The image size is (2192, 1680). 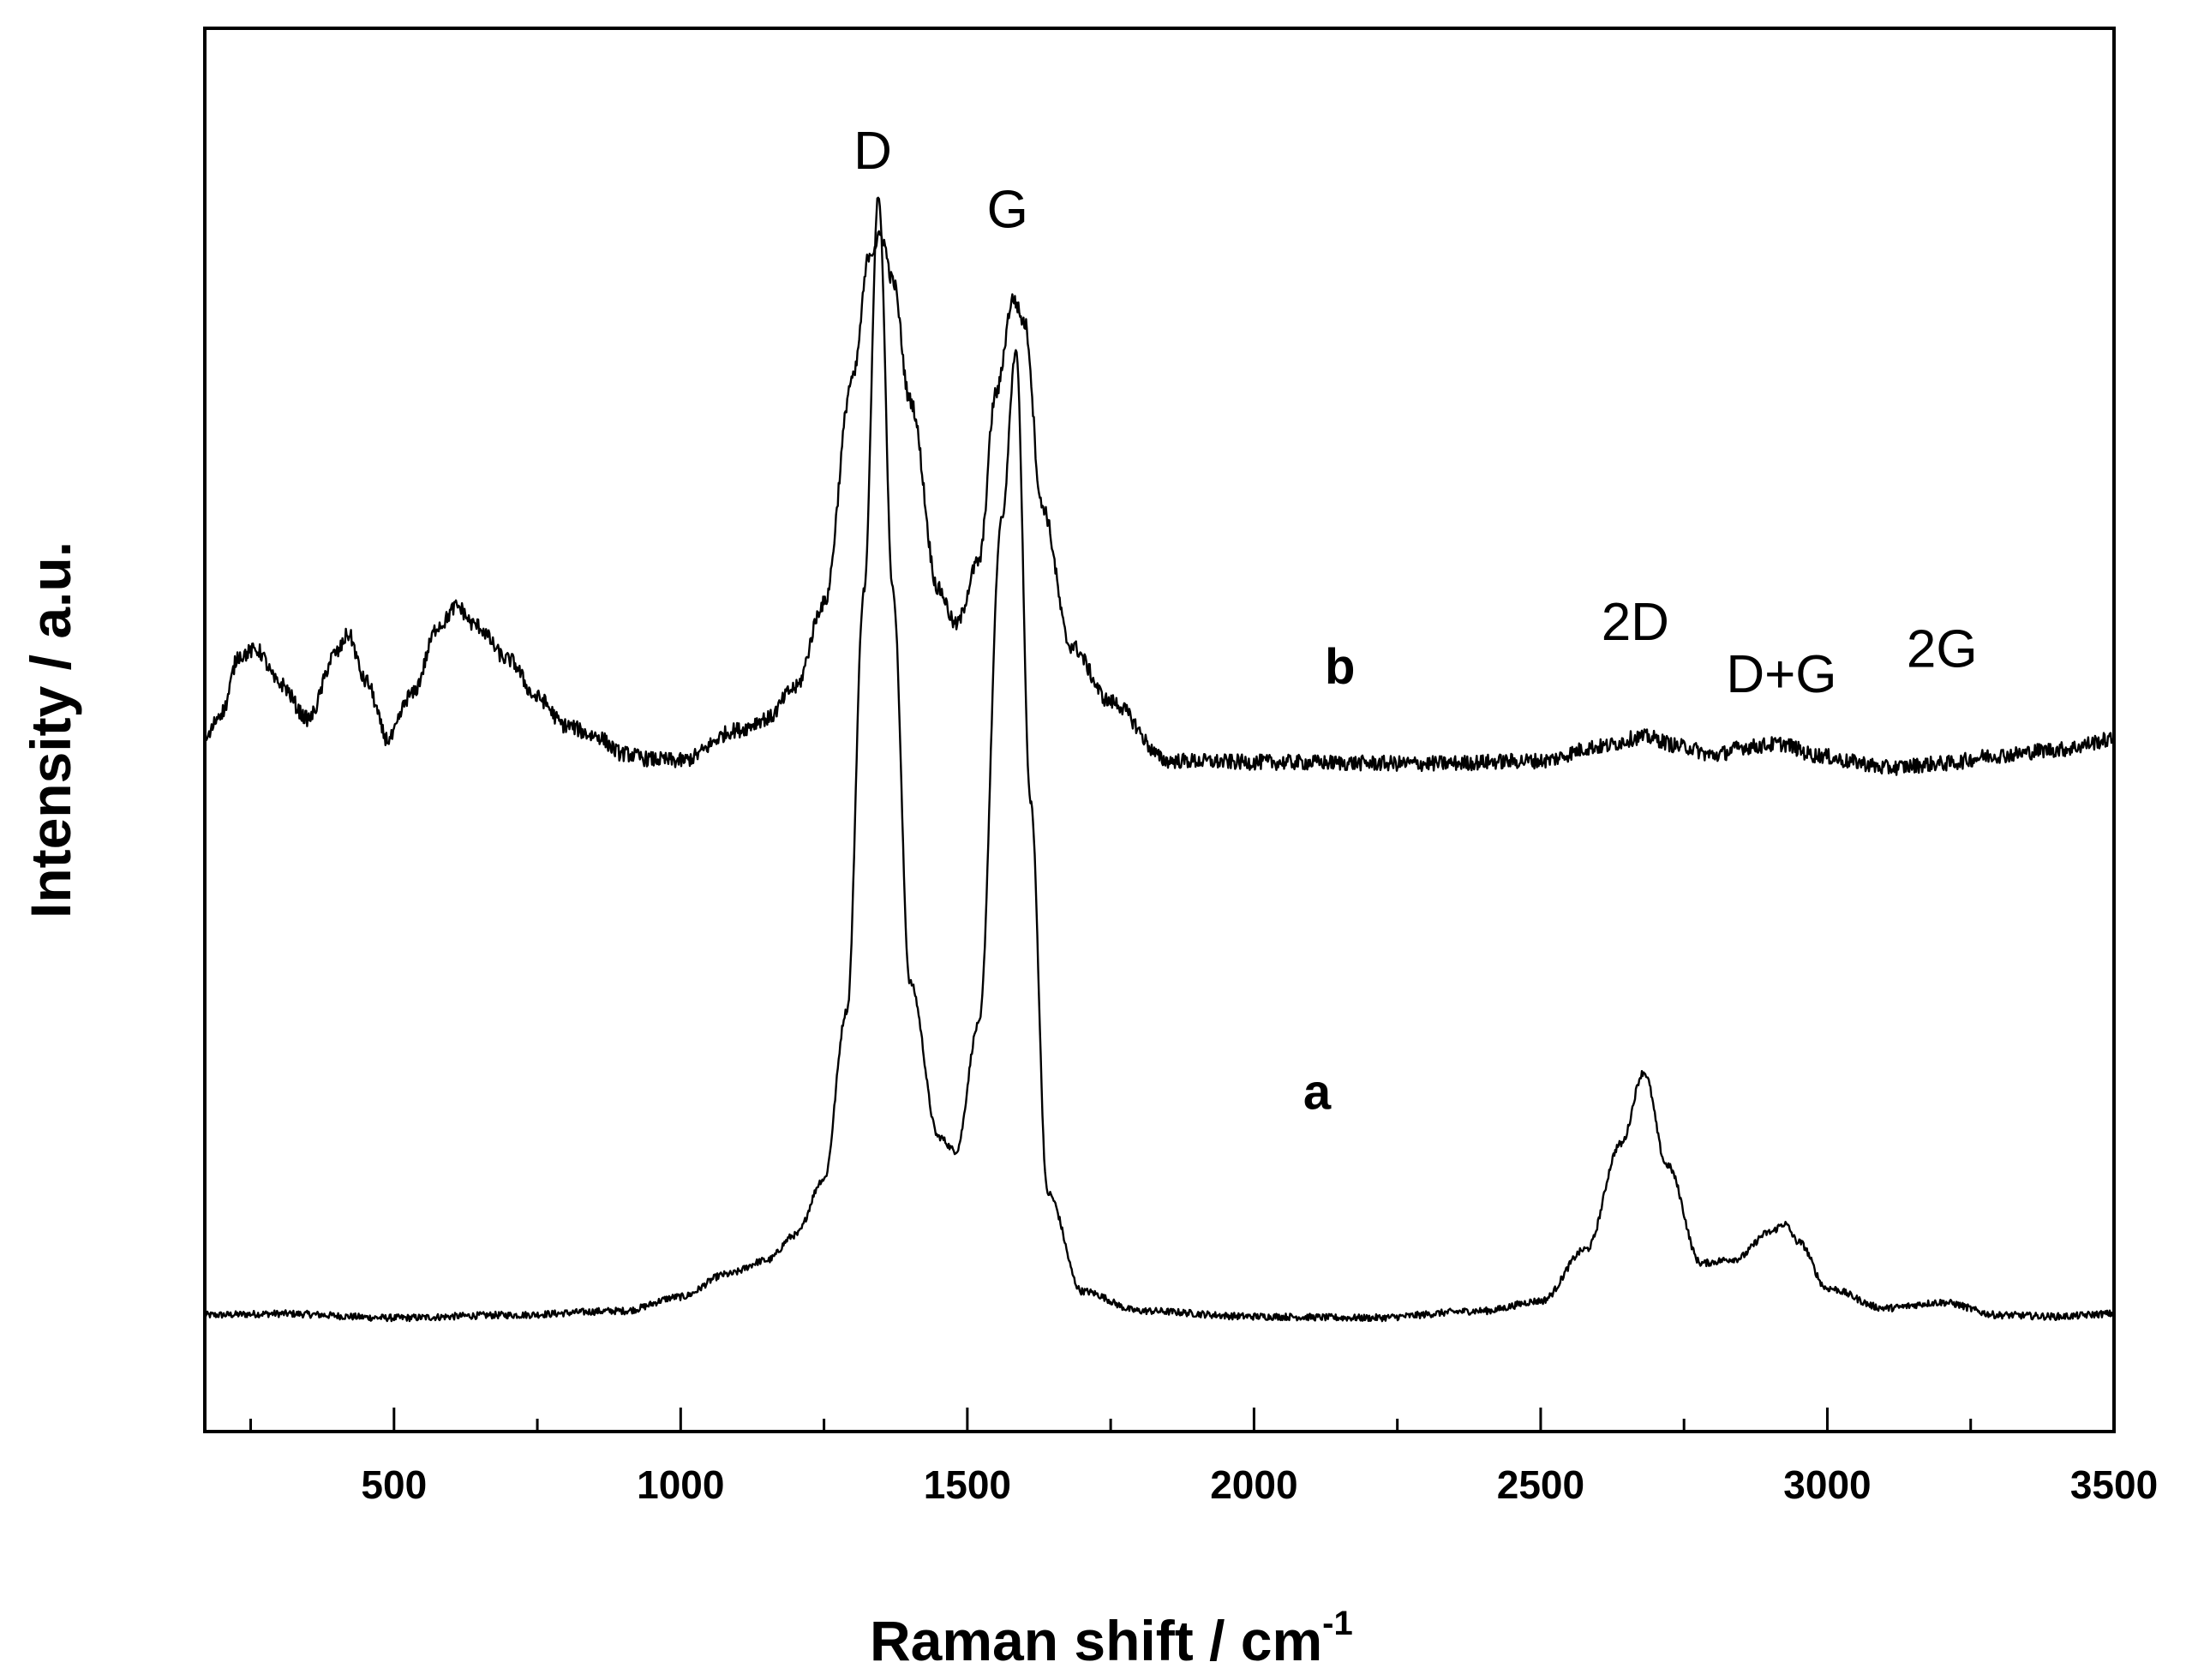 I want to click on x-axis-title-main: Raman shift / cm, so click(x=1096, y=1641).